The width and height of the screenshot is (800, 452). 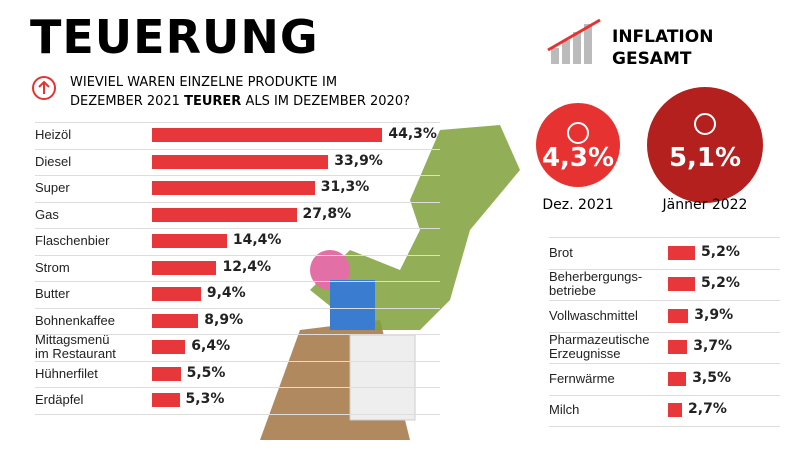 I want to click on category-label: Flaschenbier, so click(x=72, y=241).